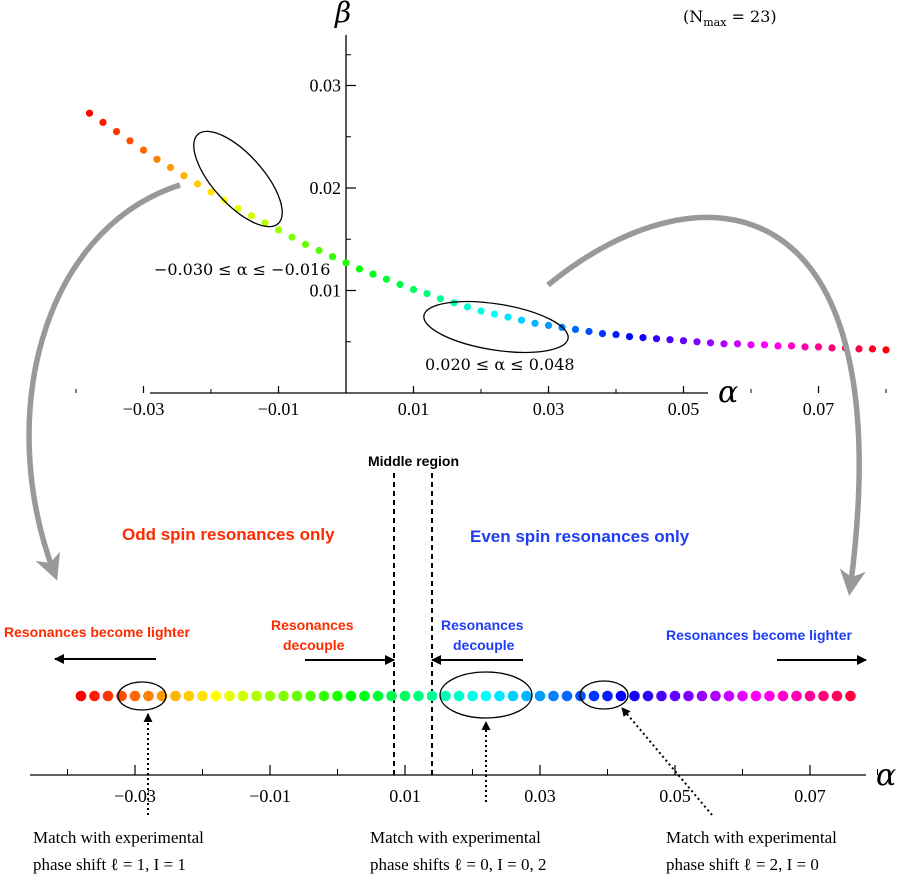 The image size is (900, 878). I want to click on ellipse-right-label: 0.020 ≤ α ≤ 0.048, so click(500, 364).